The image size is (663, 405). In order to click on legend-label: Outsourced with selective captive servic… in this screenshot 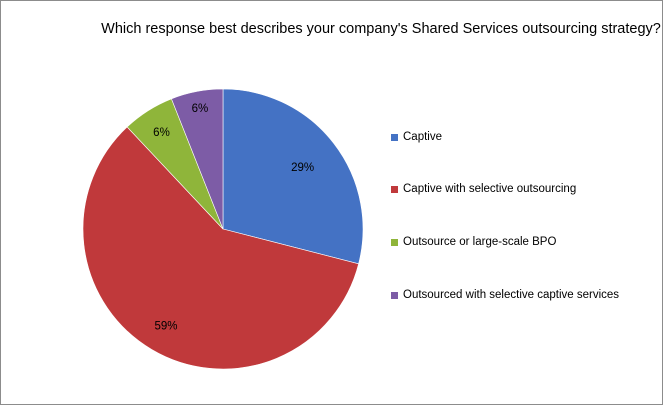, I will do `click(511, 295)`.